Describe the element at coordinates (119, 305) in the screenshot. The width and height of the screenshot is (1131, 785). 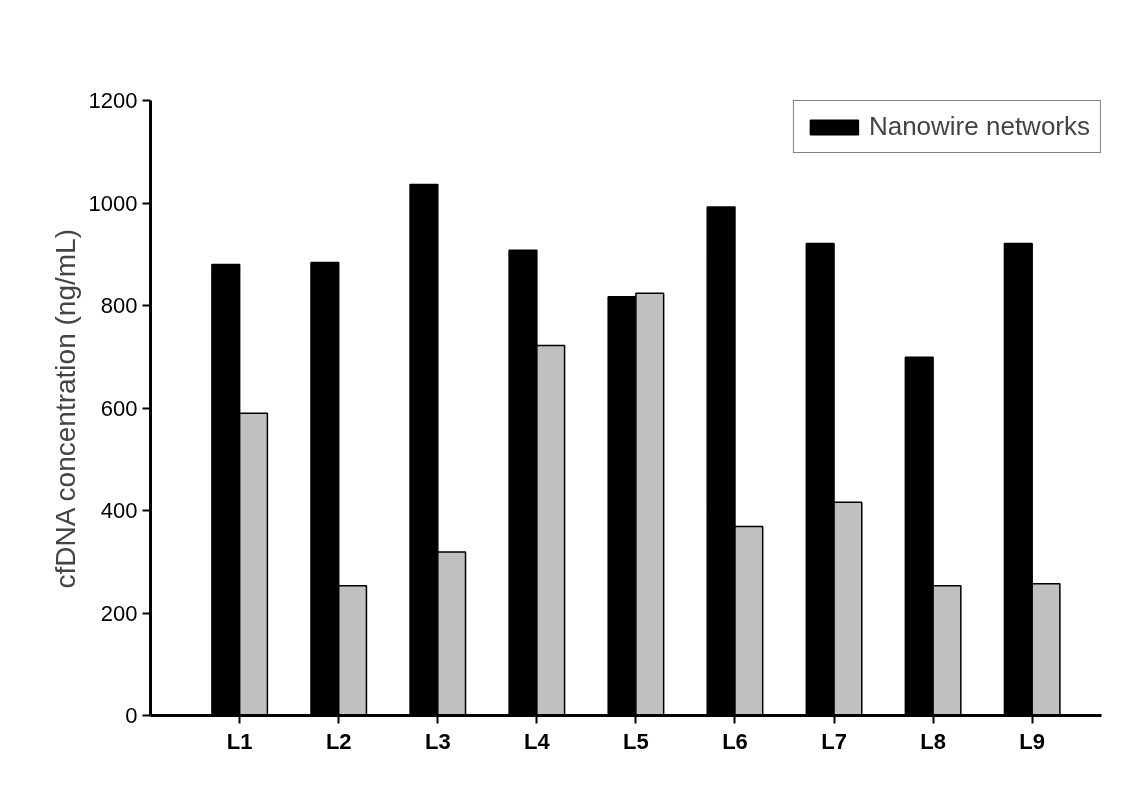
I see `y-tick-label: 800` at that location.